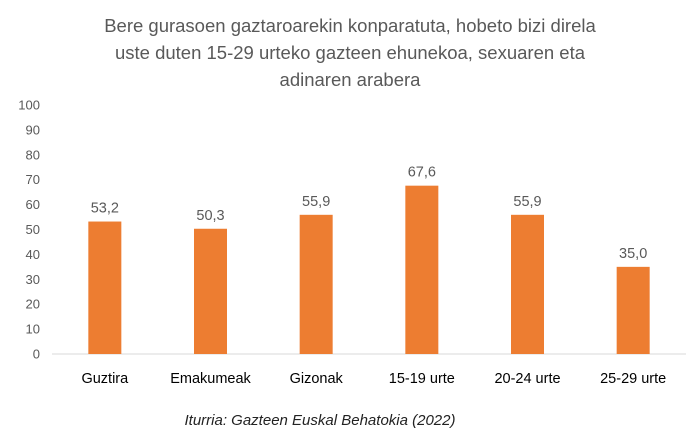 The height and width of the screenshot is (444, 700). What do you see at coordinates (36, 354) in the screenshot?
I see `y-tick-label-0: 0` at bounding box center [36, 354].